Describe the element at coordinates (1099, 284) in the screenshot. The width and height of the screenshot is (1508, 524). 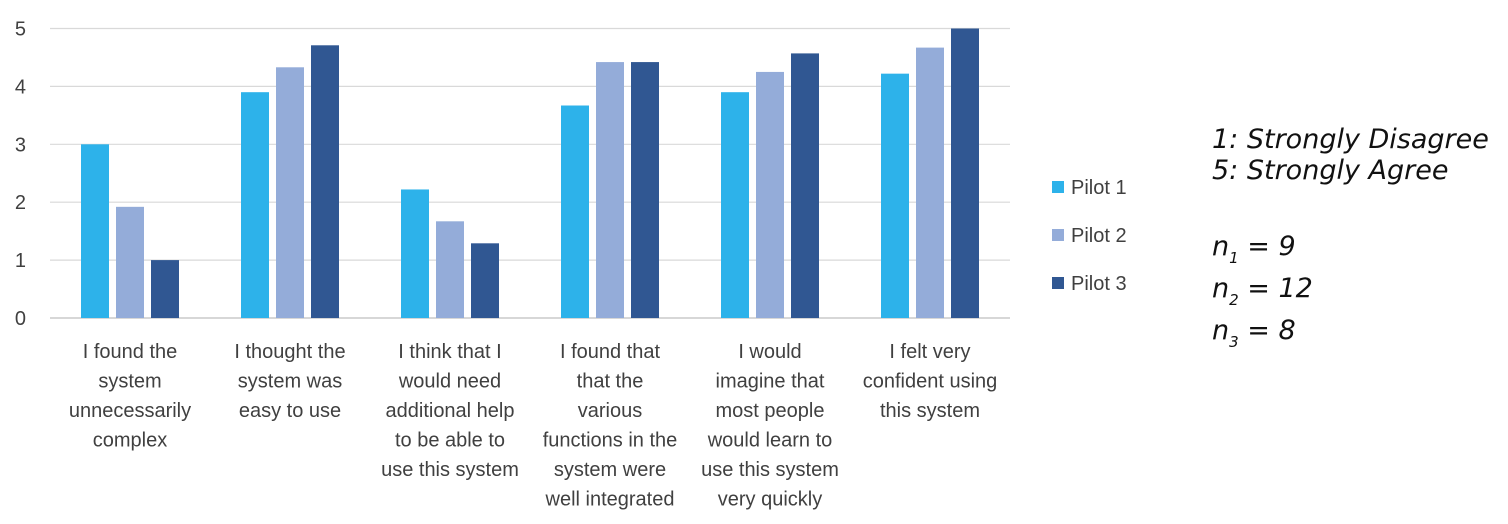
I see `legend-label: Pilot 3` at that location.